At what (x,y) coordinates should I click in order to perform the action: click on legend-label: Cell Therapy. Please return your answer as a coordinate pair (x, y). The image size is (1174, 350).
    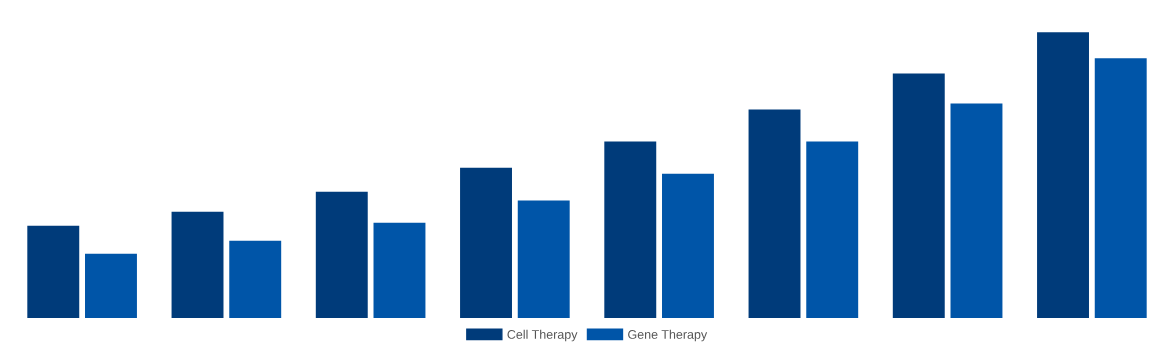
    Looking at the image, I should click on (542, 335).